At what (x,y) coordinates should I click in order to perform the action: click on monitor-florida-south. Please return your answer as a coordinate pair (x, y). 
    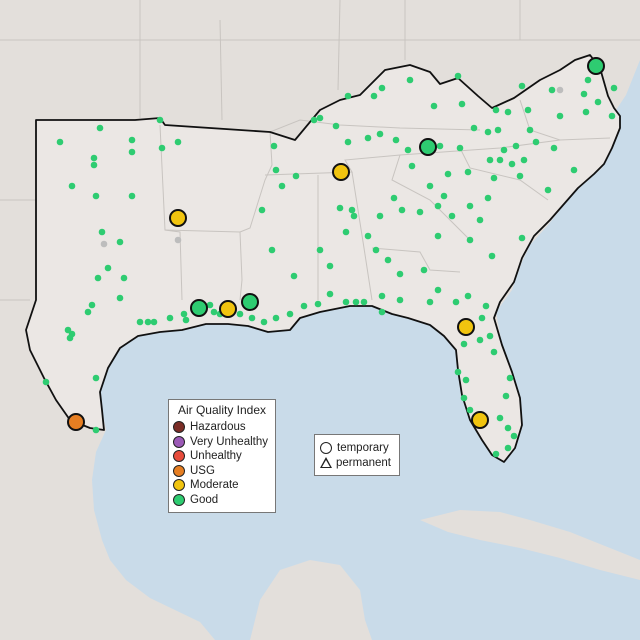
    Looking at the image, I should click on (480, 420).